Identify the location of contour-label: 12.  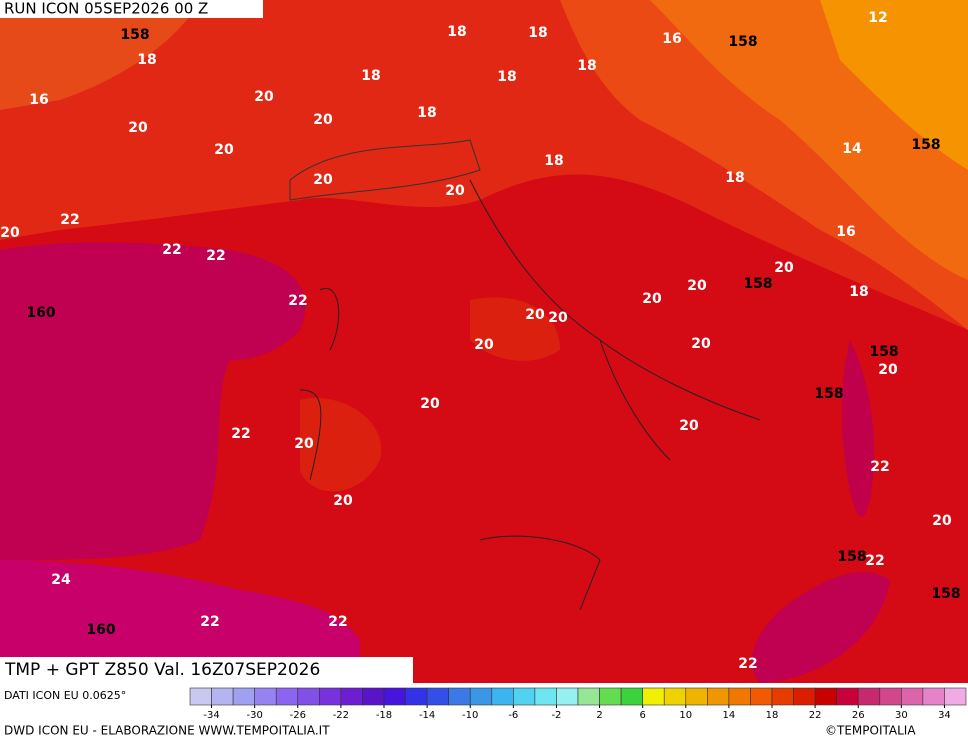
(877, 18).